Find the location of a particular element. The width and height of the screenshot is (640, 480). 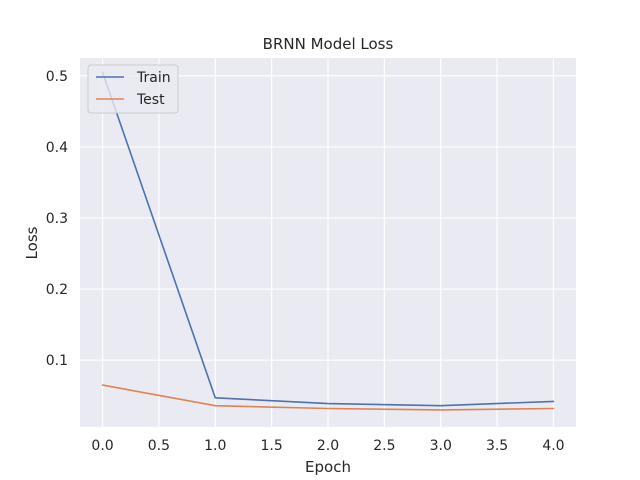

y-tick-labels: 0.1 0.2 0.3 0.4 0.5 is located at coordinates (57, 219).